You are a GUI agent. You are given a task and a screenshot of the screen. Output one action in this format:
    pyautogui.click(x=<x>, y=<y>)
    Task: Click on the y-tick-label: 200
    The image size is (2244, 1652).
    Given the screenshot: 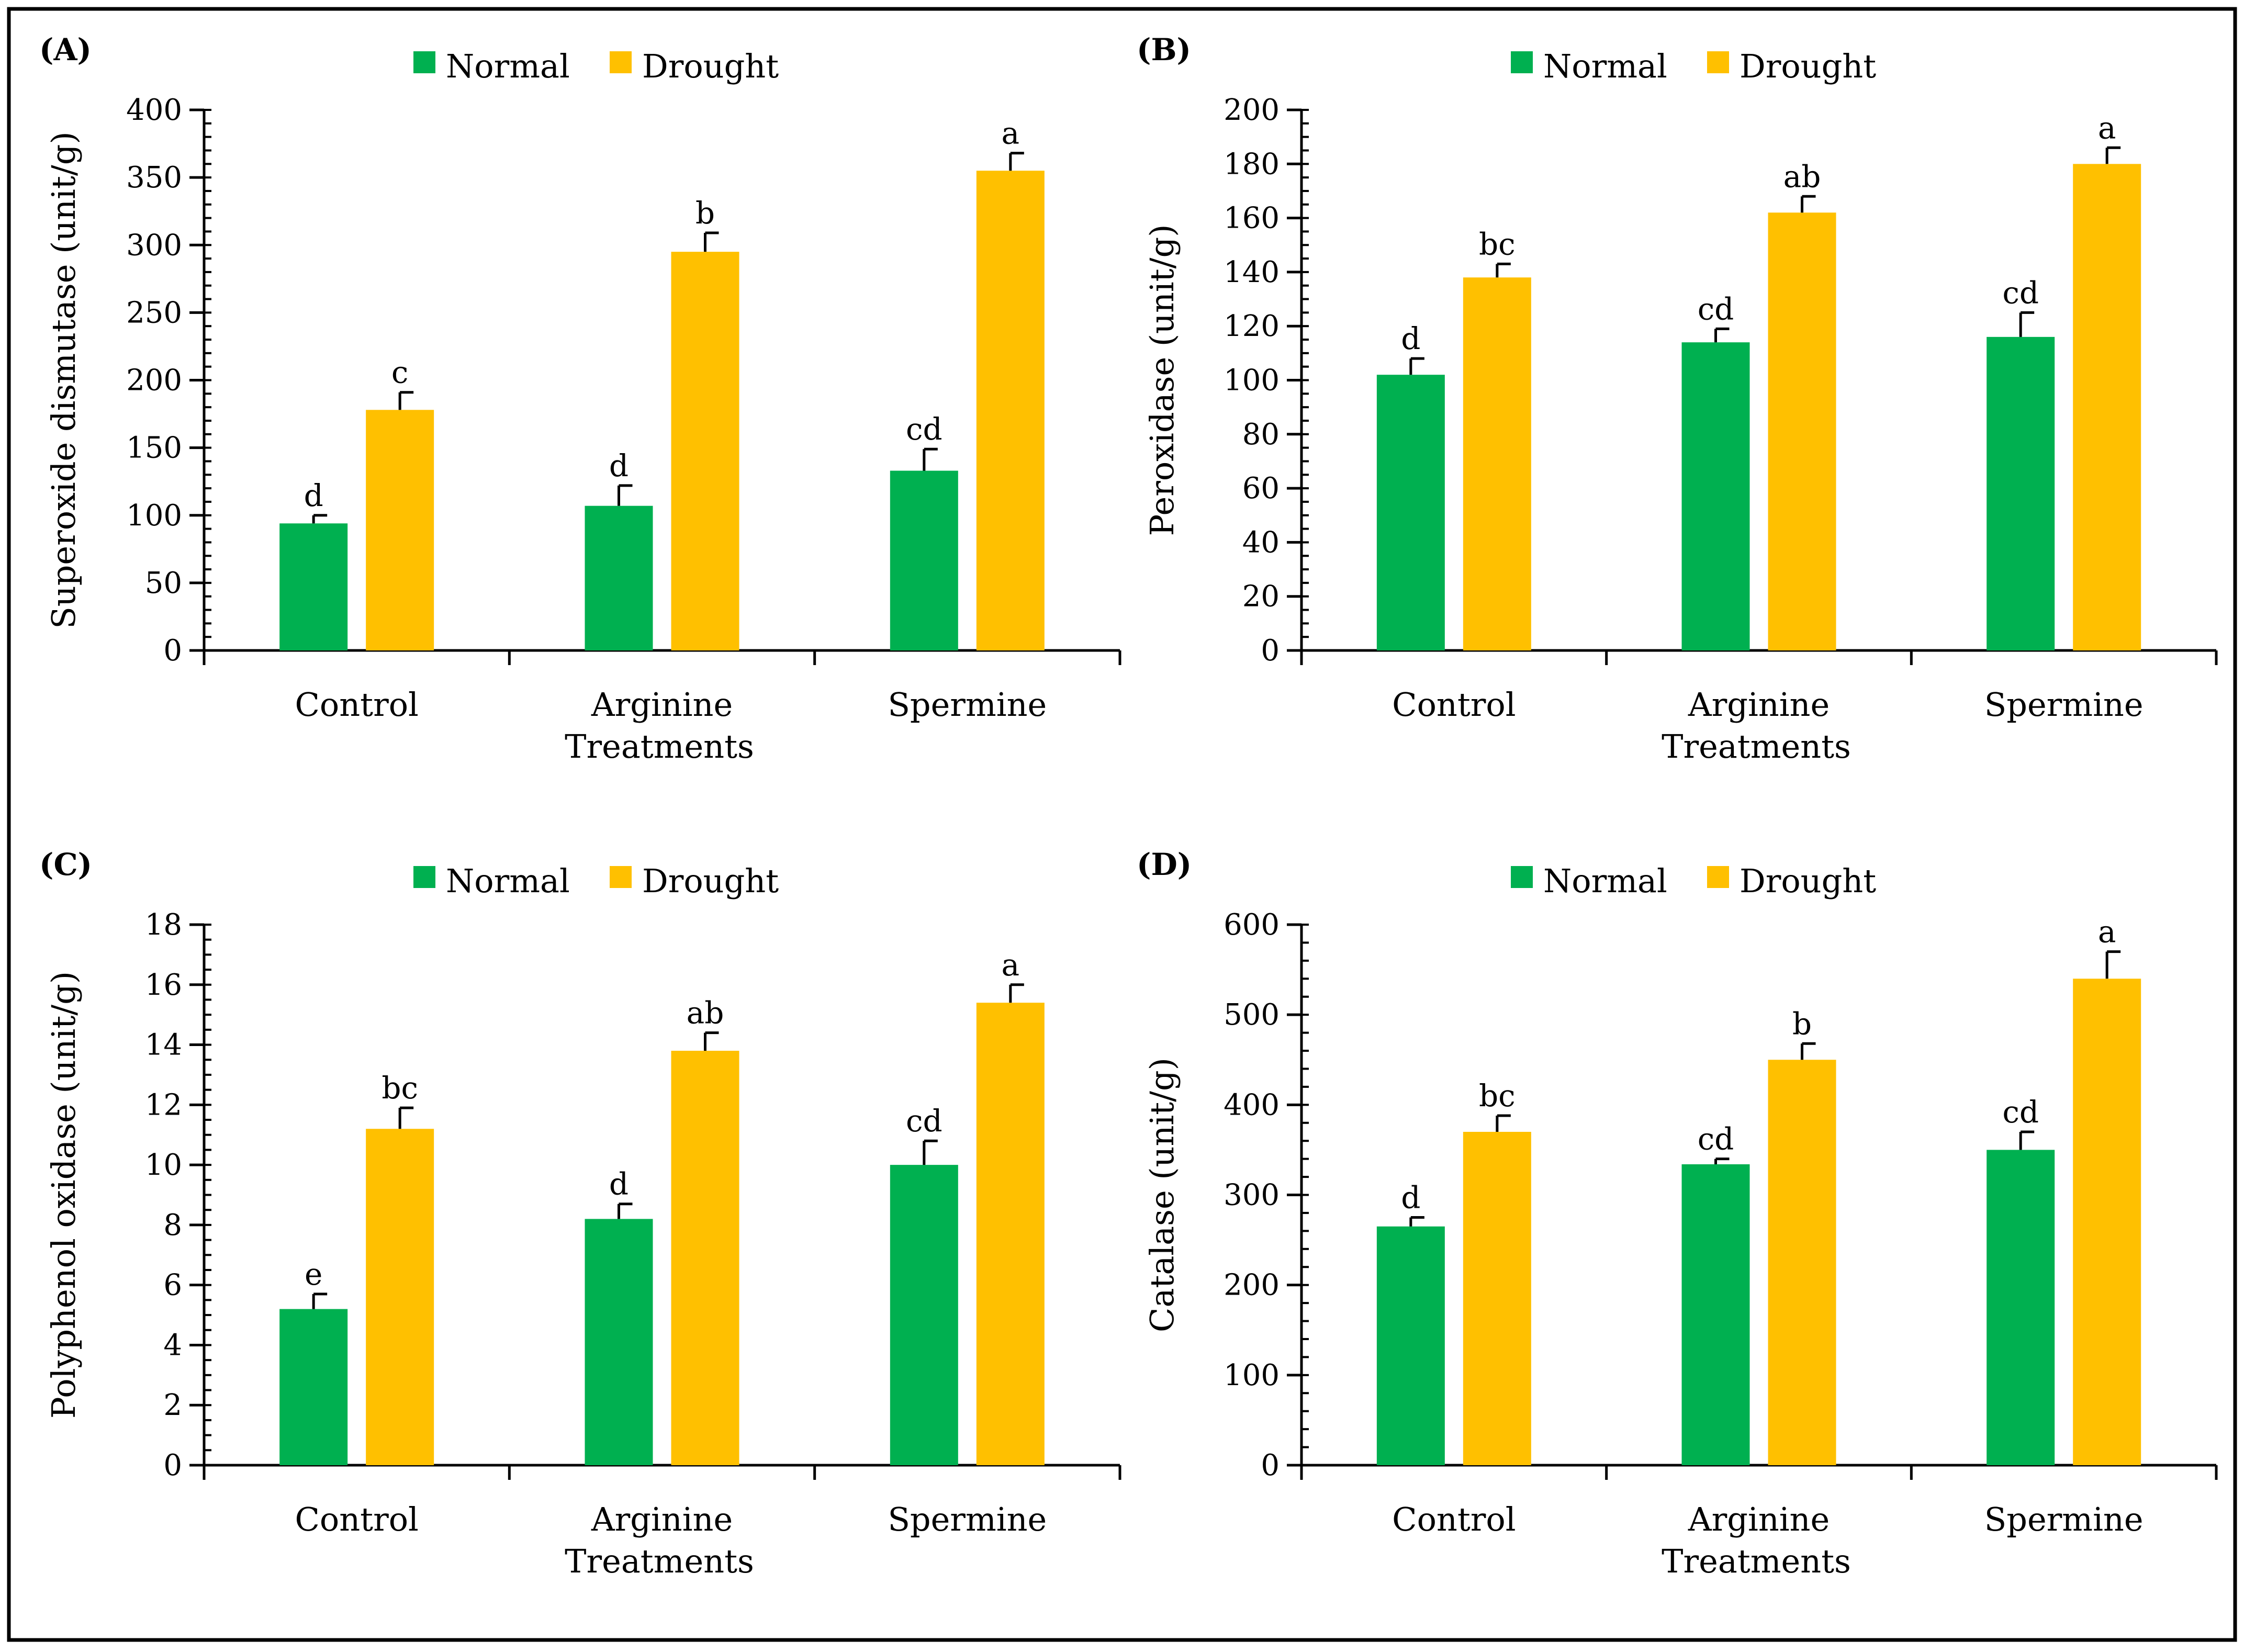 What is the action you would take?
    pyautogui.click(x=1252, y=1285)
    